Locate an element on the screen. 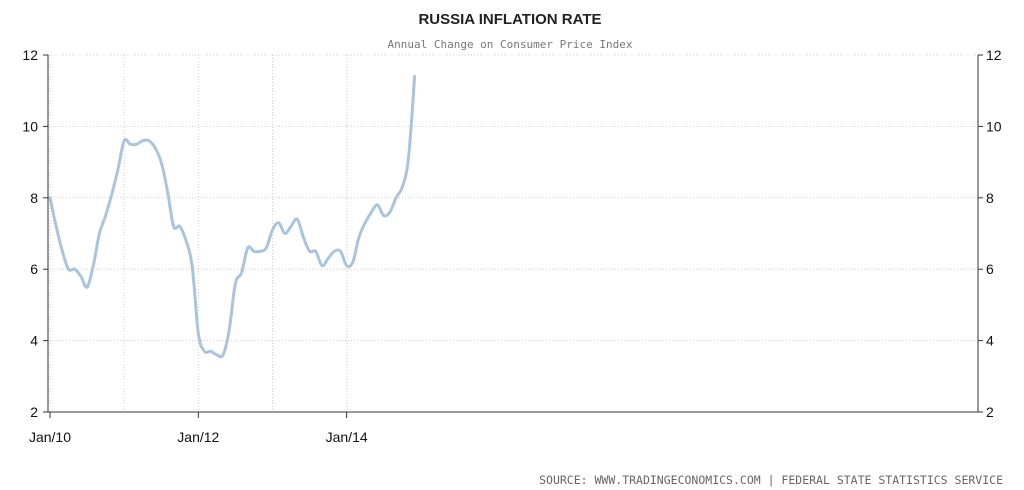  y-tick-label-left: 6 is located at coordinates (34, 269).